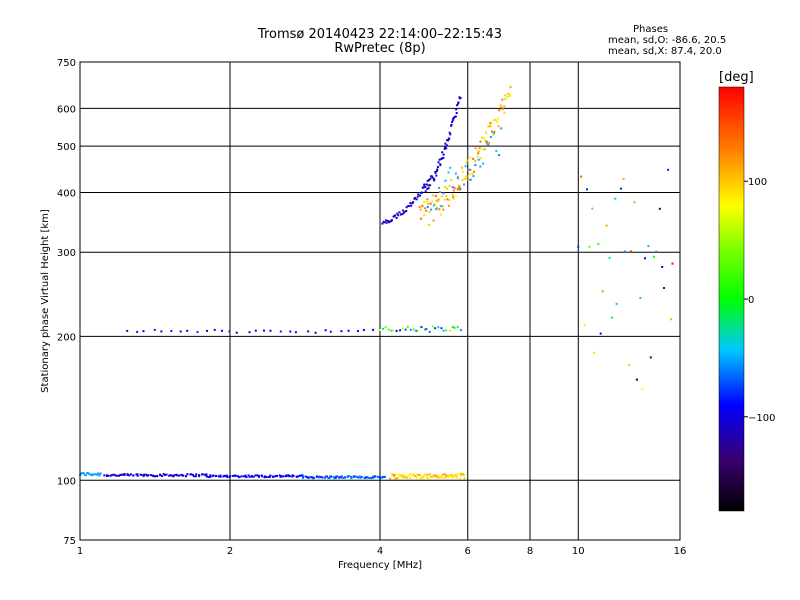 The width and height of the screenshot is (800, 600). What do you see at coordinates (380, 551) in the screenshot?
I see `x-tick-label: 4` at bounding box center [380, 551].